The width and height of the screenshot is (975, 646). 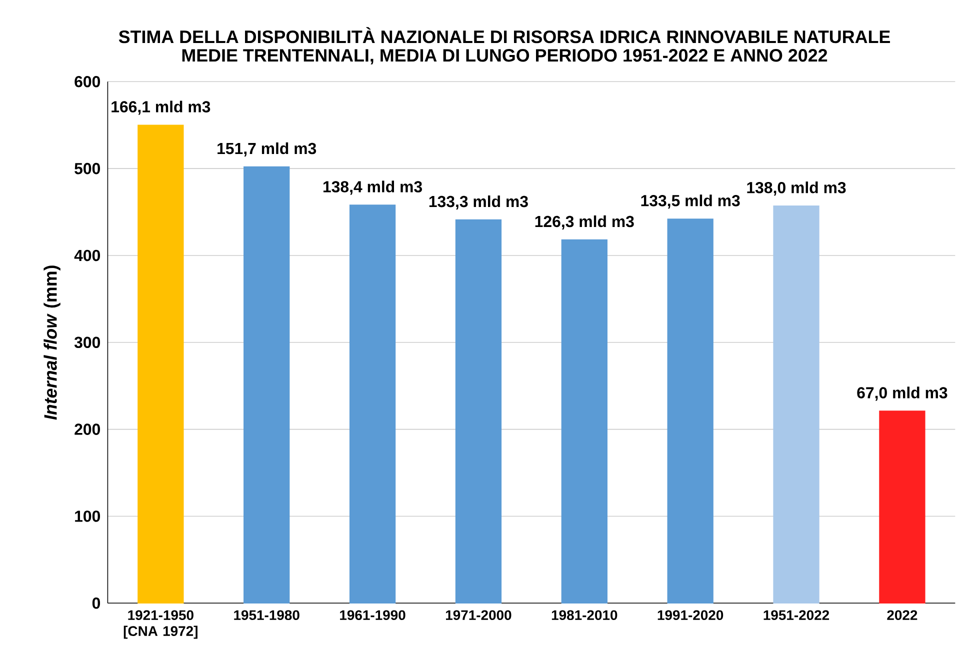 I want to click on x-tick-label: 1991-2020, so click(x=691, y=615).